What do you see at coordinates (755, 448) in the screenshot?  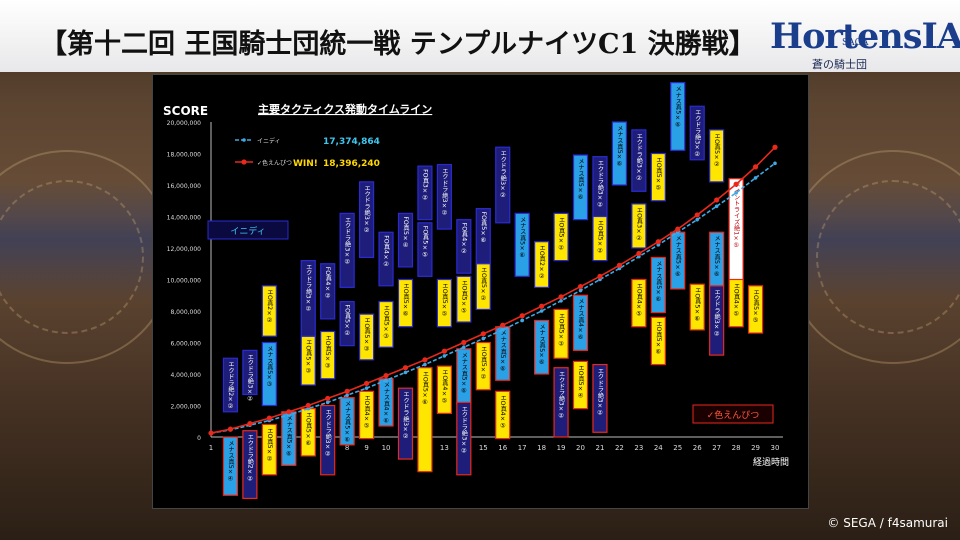 I see `x-tick-label: 29` at bounding box center [755, 448].